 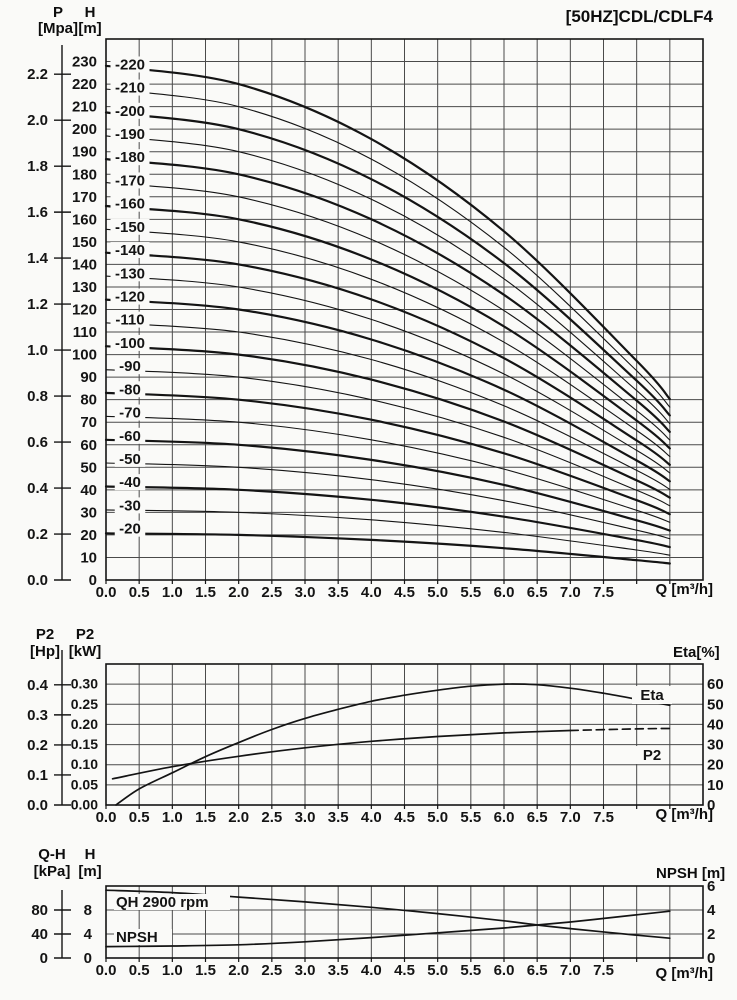 I want to click on curve-label--170: -170, so click(x=130, y=180).